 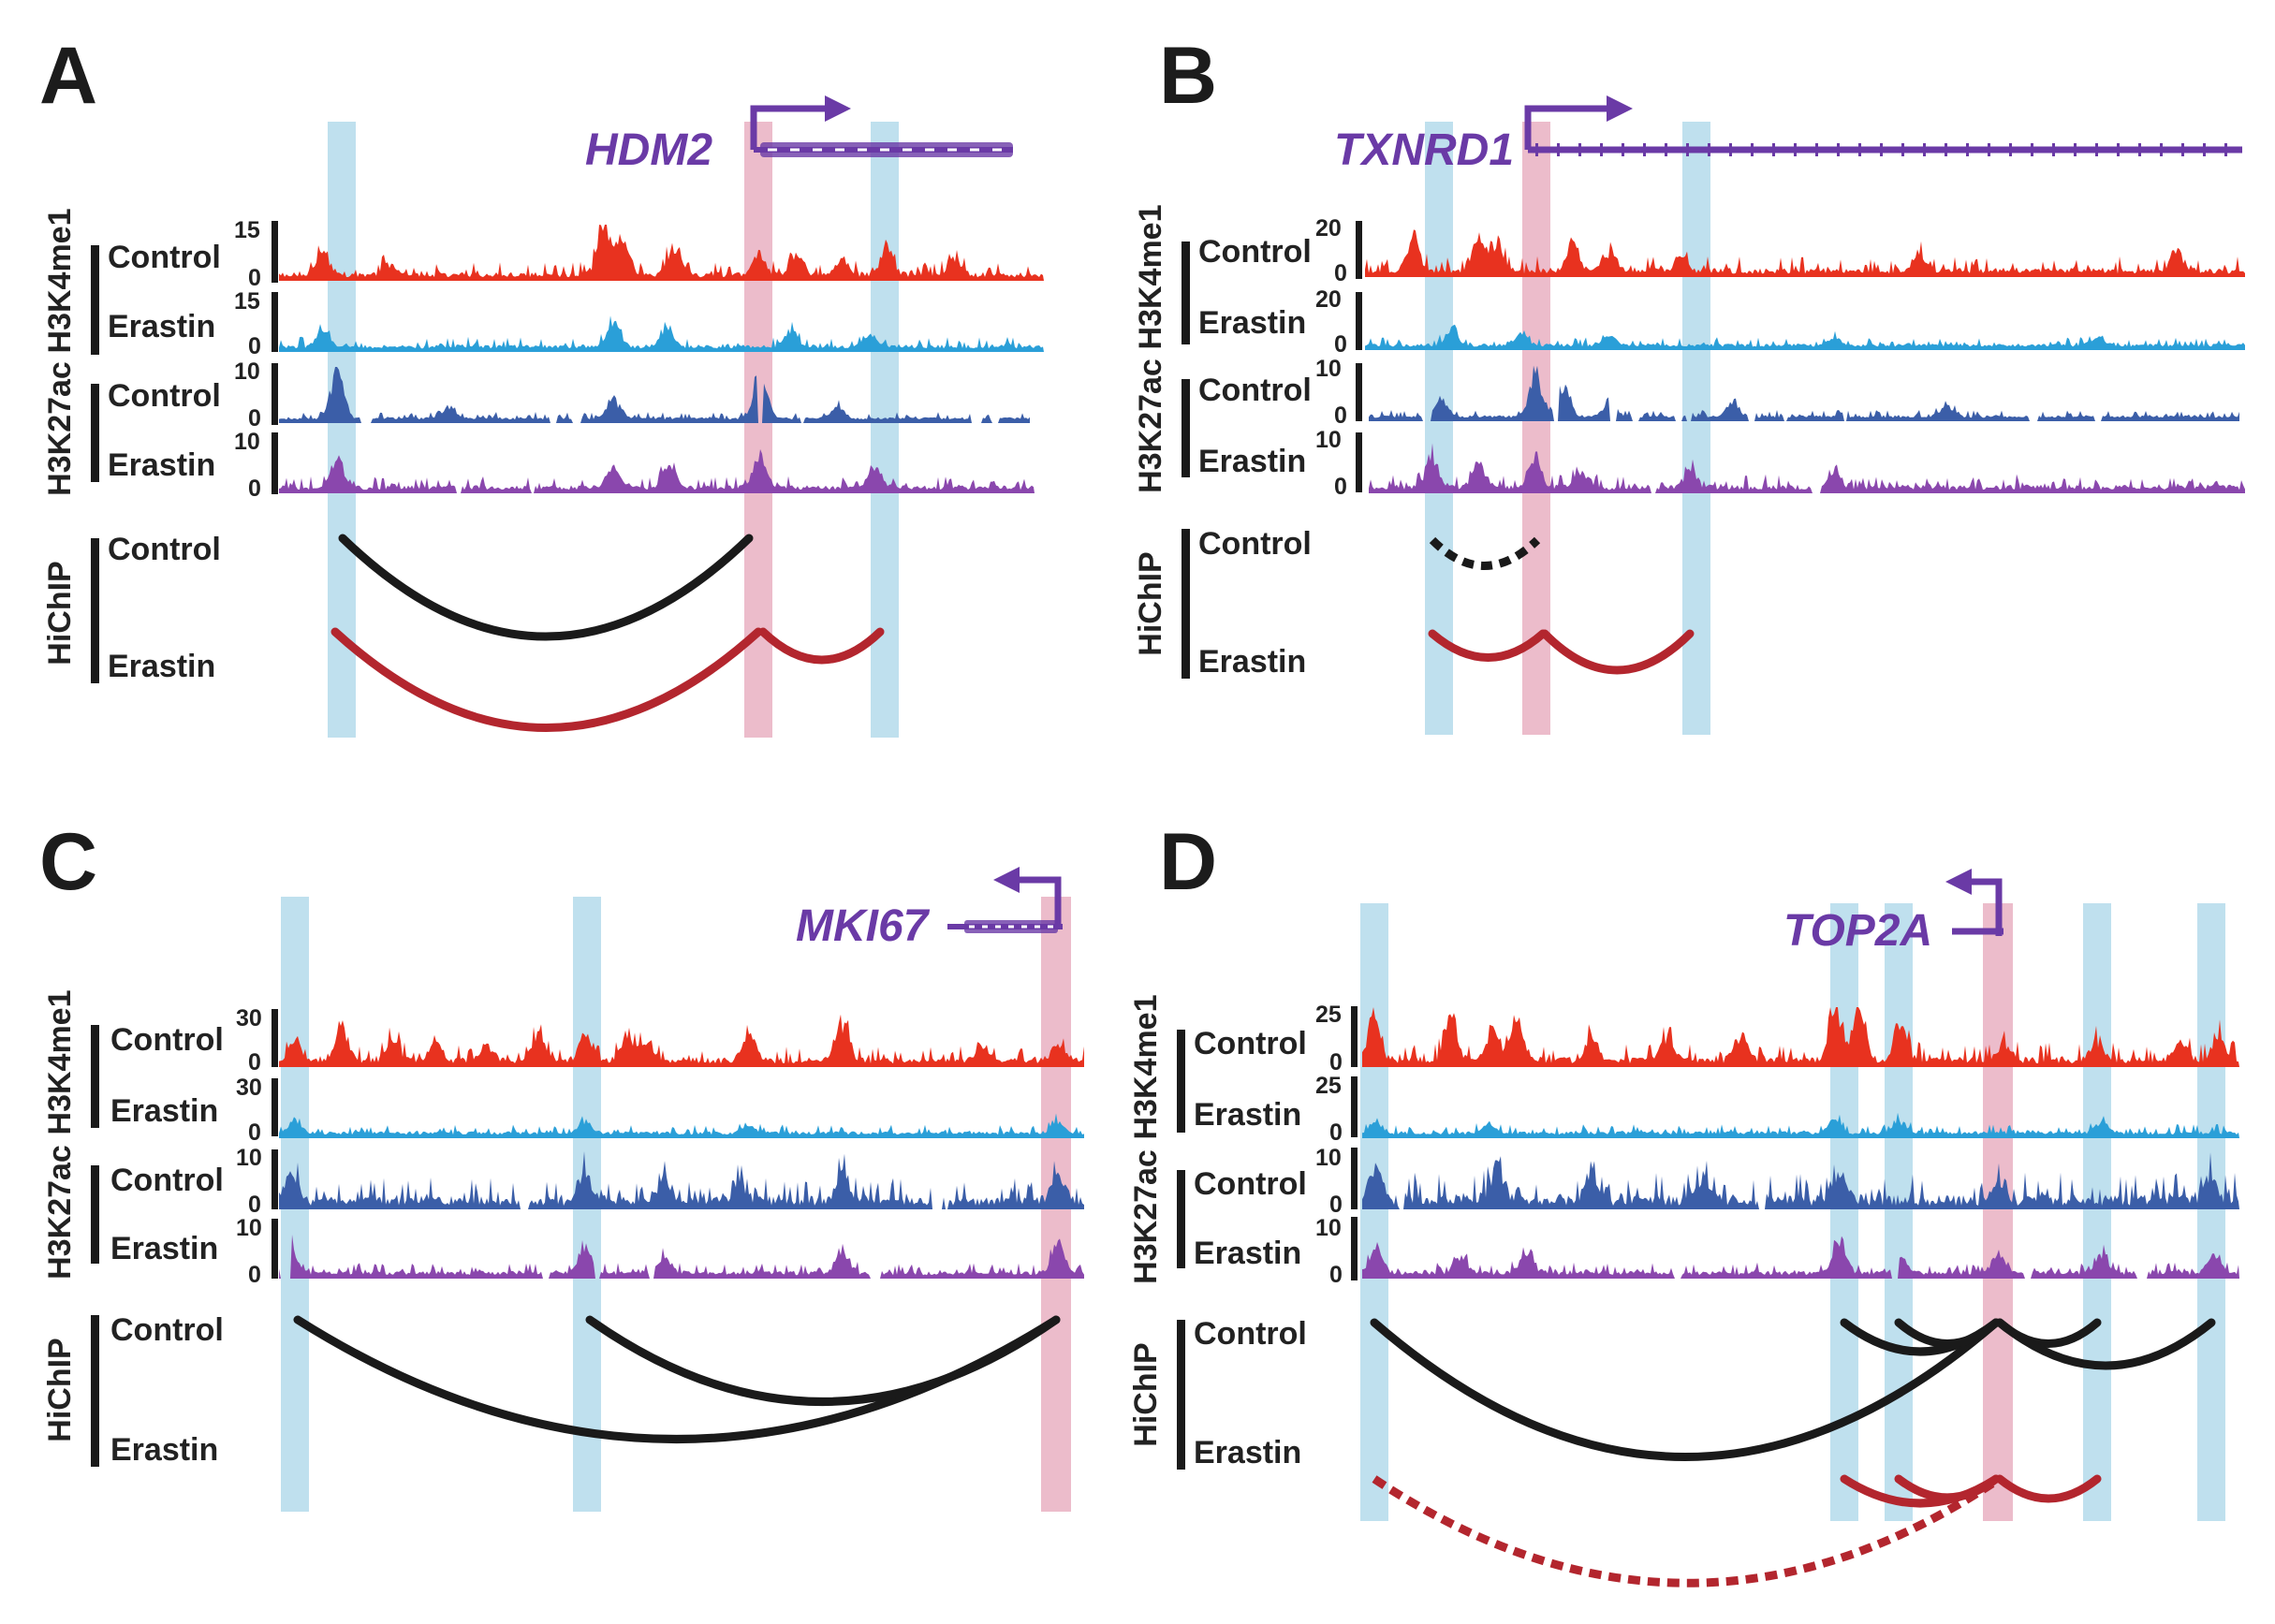 What do you see at coordinates (68, 76) in the screenshot?
I see `panel-label: A` at bounding box center [68, 76].